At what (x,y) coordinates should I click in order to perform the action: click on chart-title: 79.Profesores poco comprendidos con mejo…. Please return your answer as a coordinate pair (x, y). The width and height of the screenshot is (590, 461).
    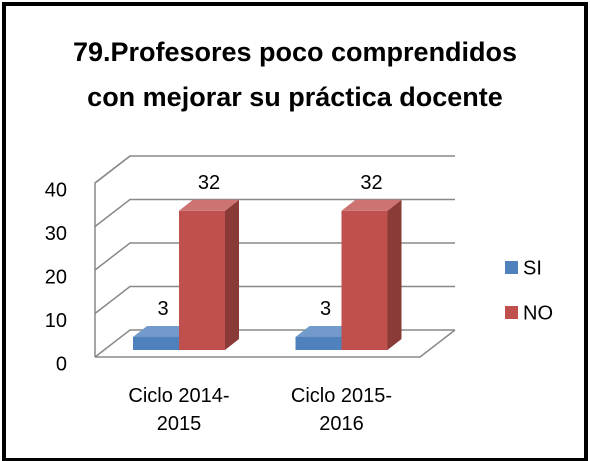
    Looking at the image, I should click on (295, 74).